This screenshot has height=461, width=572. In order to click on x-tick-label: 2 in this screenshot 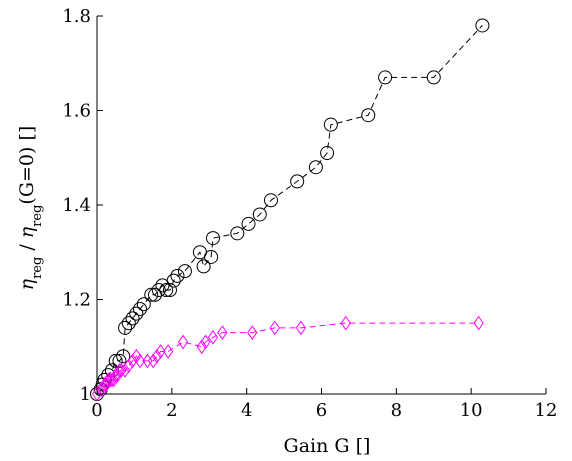, I will do `click(171, 410)`.